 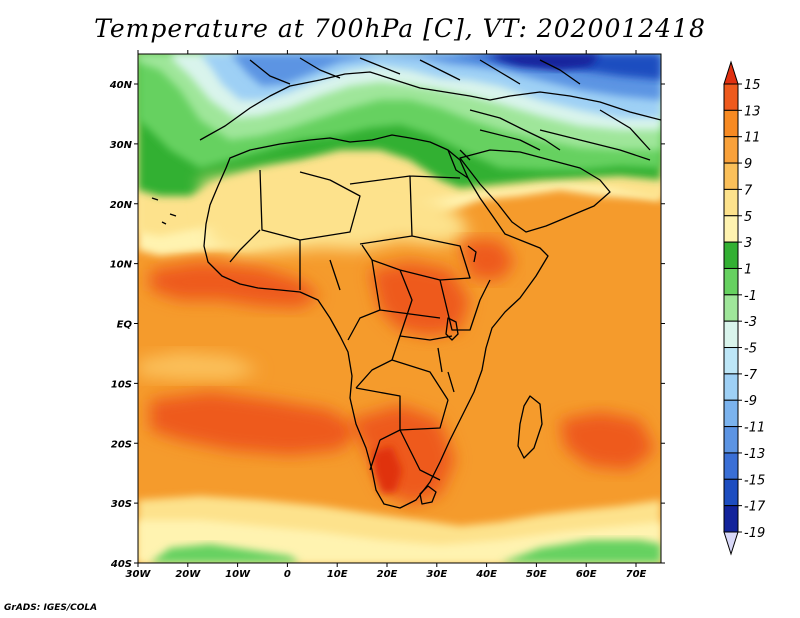 What do you see at coordinates (535, 191) in the screenshot?
I see `arabian-peninsula` at bounding box center [535, 191].